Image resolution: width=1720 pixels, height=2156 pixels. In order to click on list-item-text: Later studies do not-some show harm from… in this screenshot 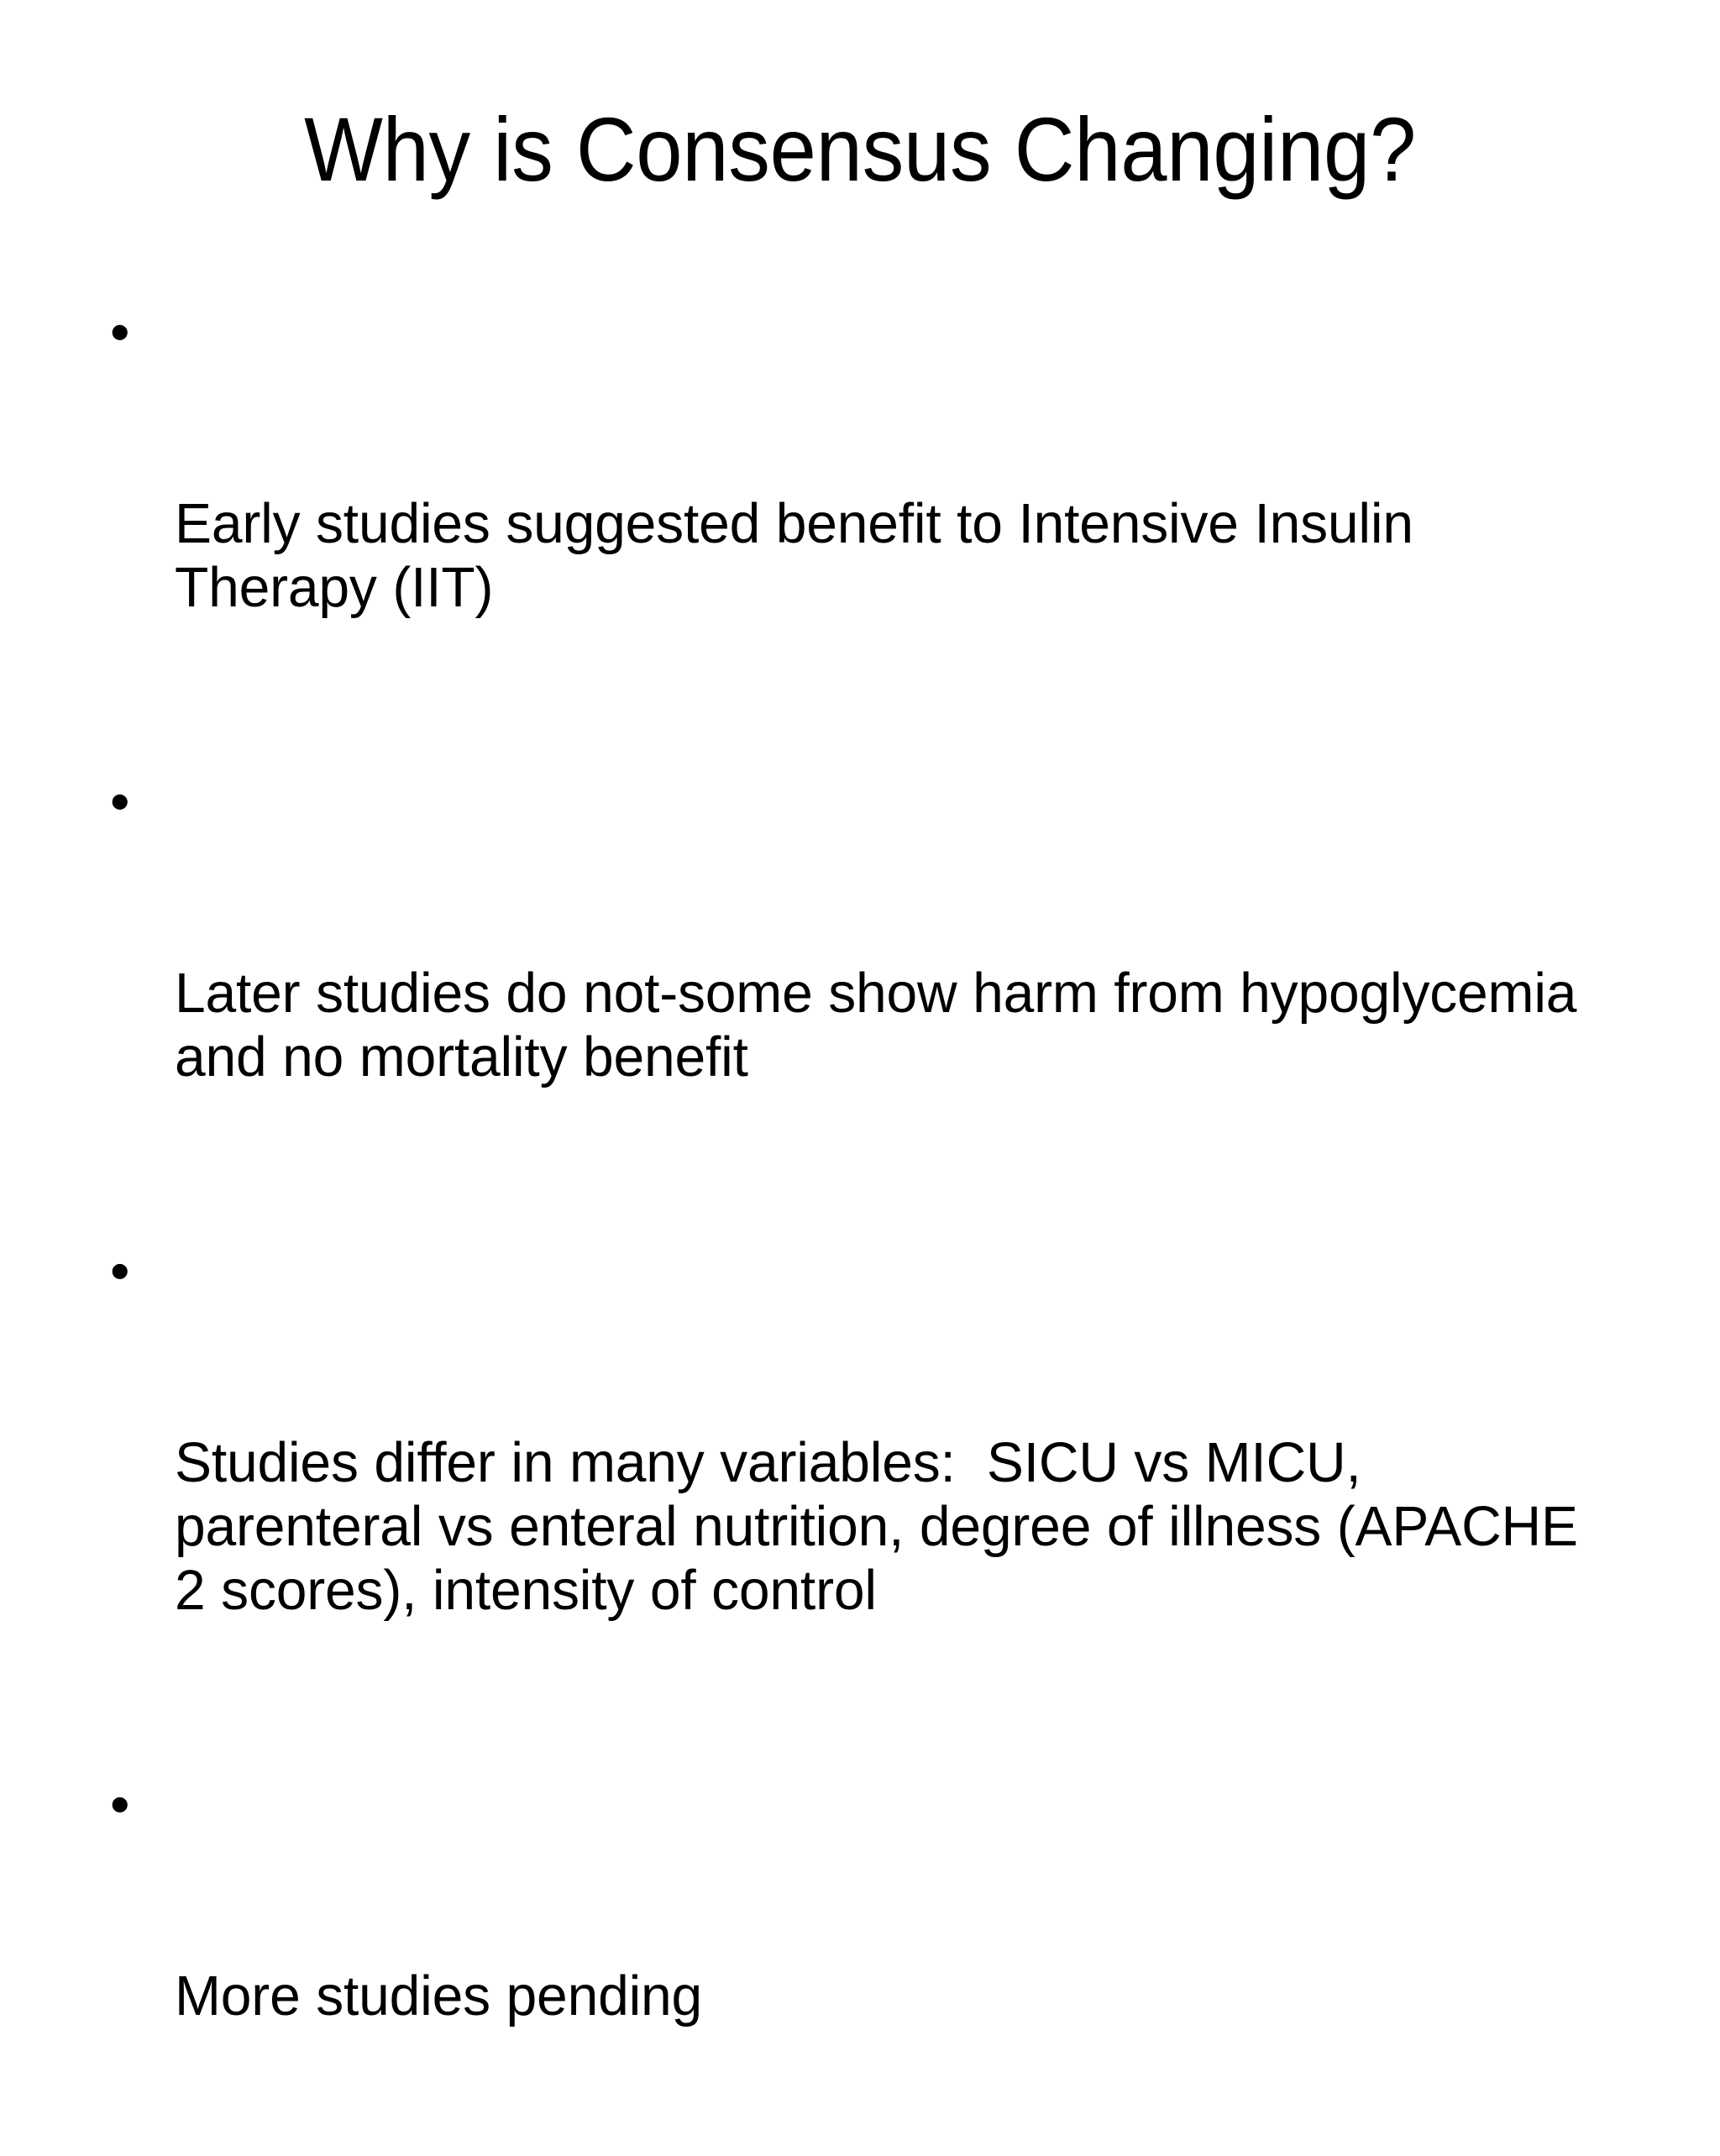, I will do `click(883, 1025)`.